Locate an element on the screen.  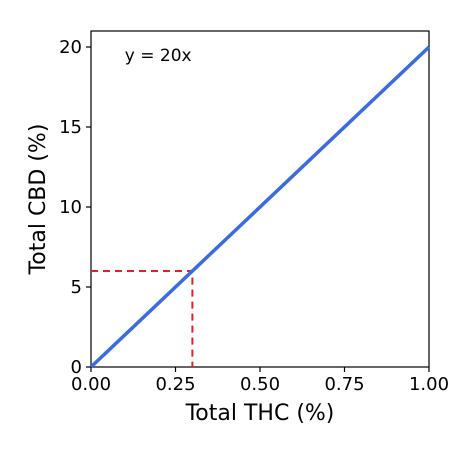
equation-annotation: y = 20x is located at coordinates (158, 56).